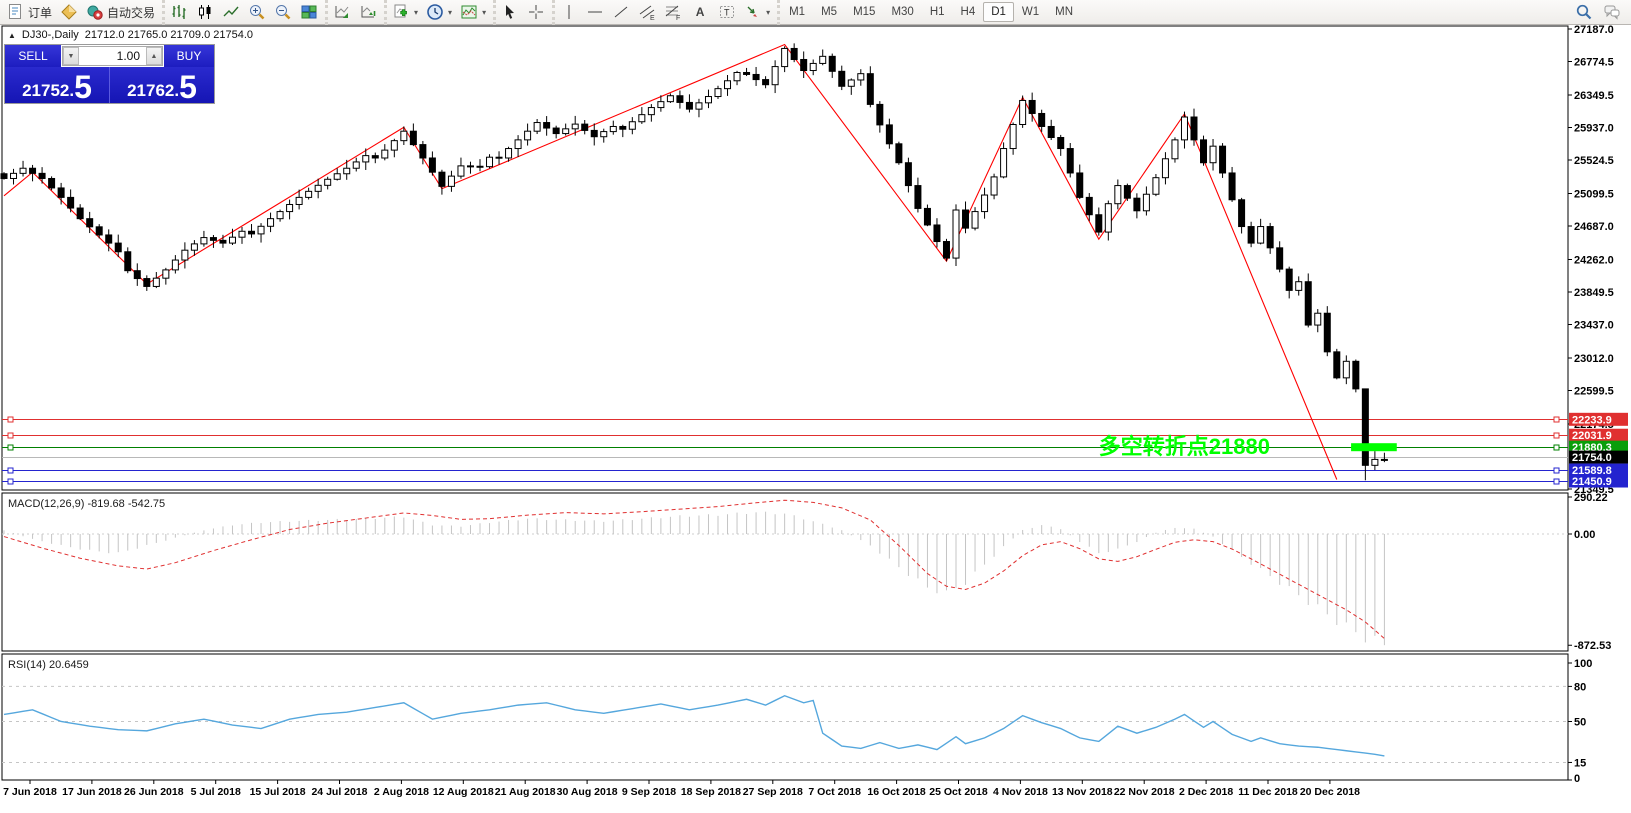  I want to click on svg-text: 80, so click(1580, 687).